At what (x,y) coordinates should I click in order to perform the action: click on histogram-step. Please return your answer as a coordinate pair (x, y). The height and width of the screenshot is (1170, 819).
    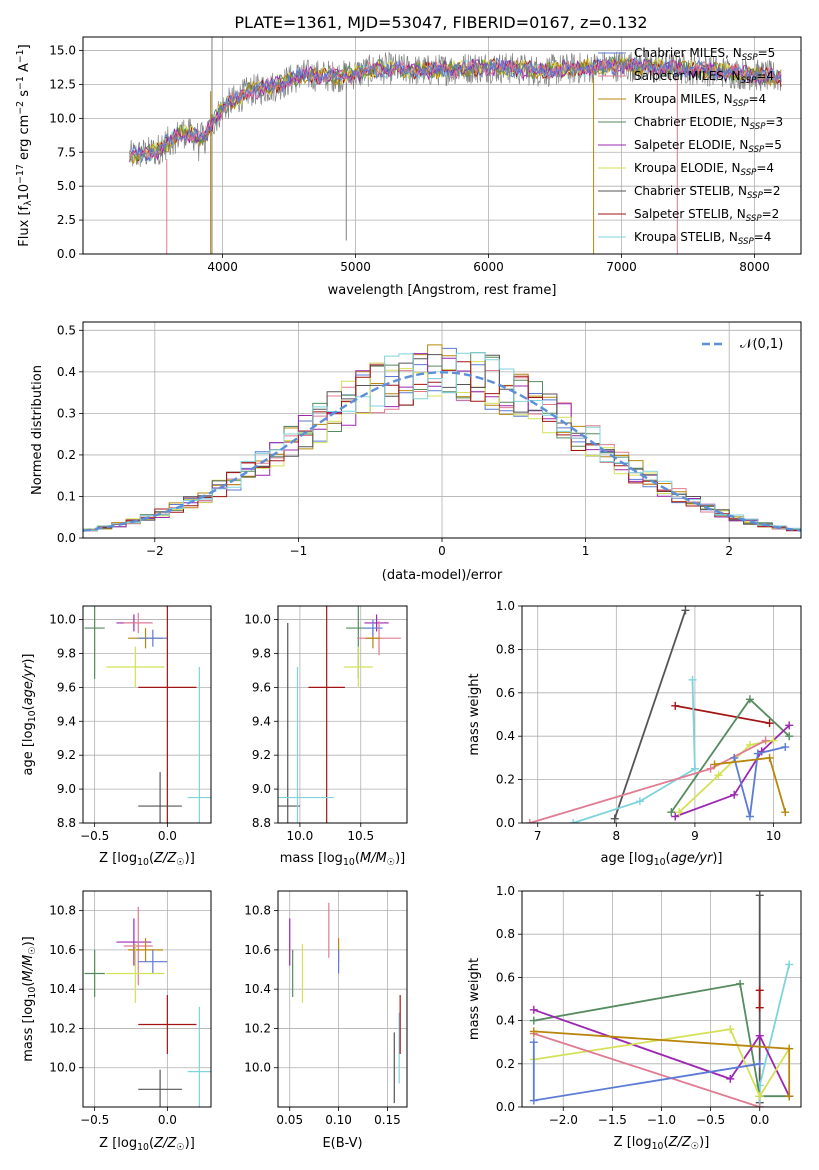
    Looking at the image, I should click on (442, 442).